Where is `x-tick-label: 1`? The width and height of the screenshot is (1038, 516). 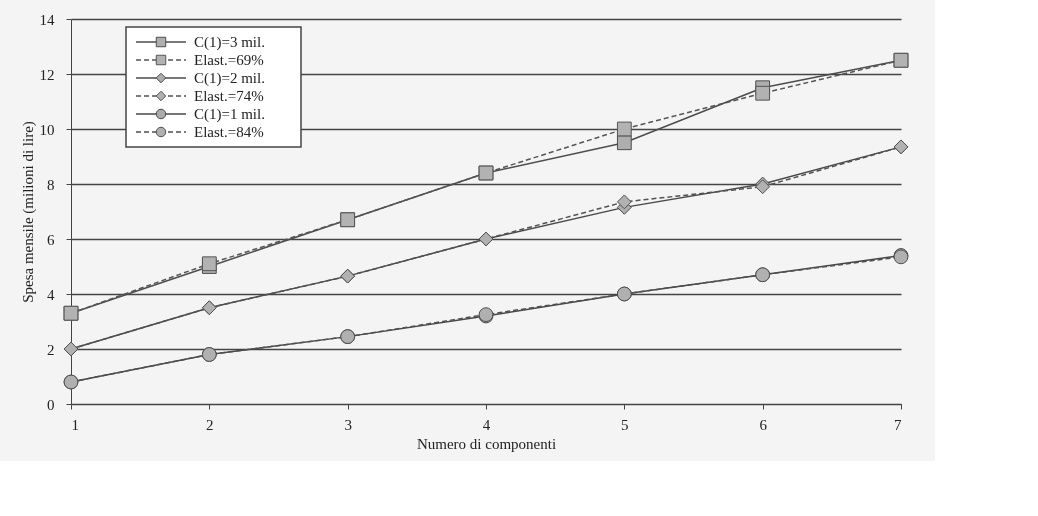
x-tick-label: 1 is located at coordinates (75, 424).